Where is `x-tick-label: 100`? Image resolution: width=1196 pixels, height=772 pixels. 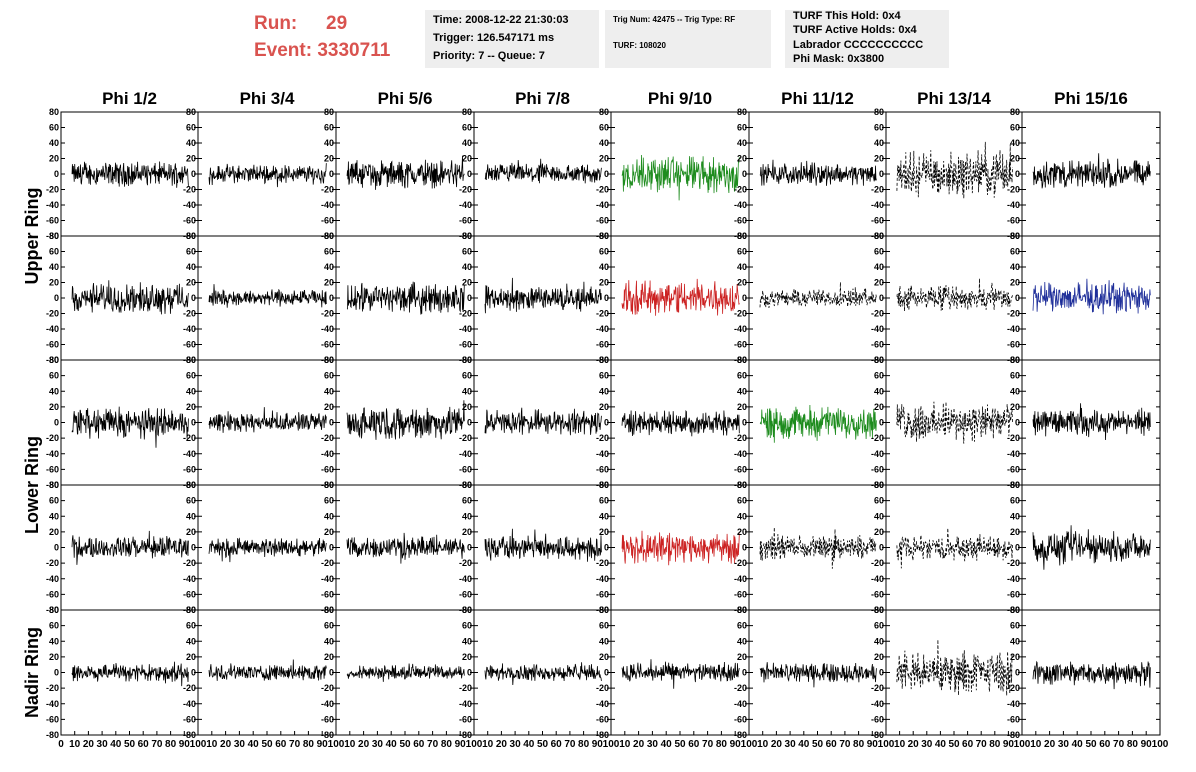 x-tick-label: 100 is located at coordinates (1022, 744).